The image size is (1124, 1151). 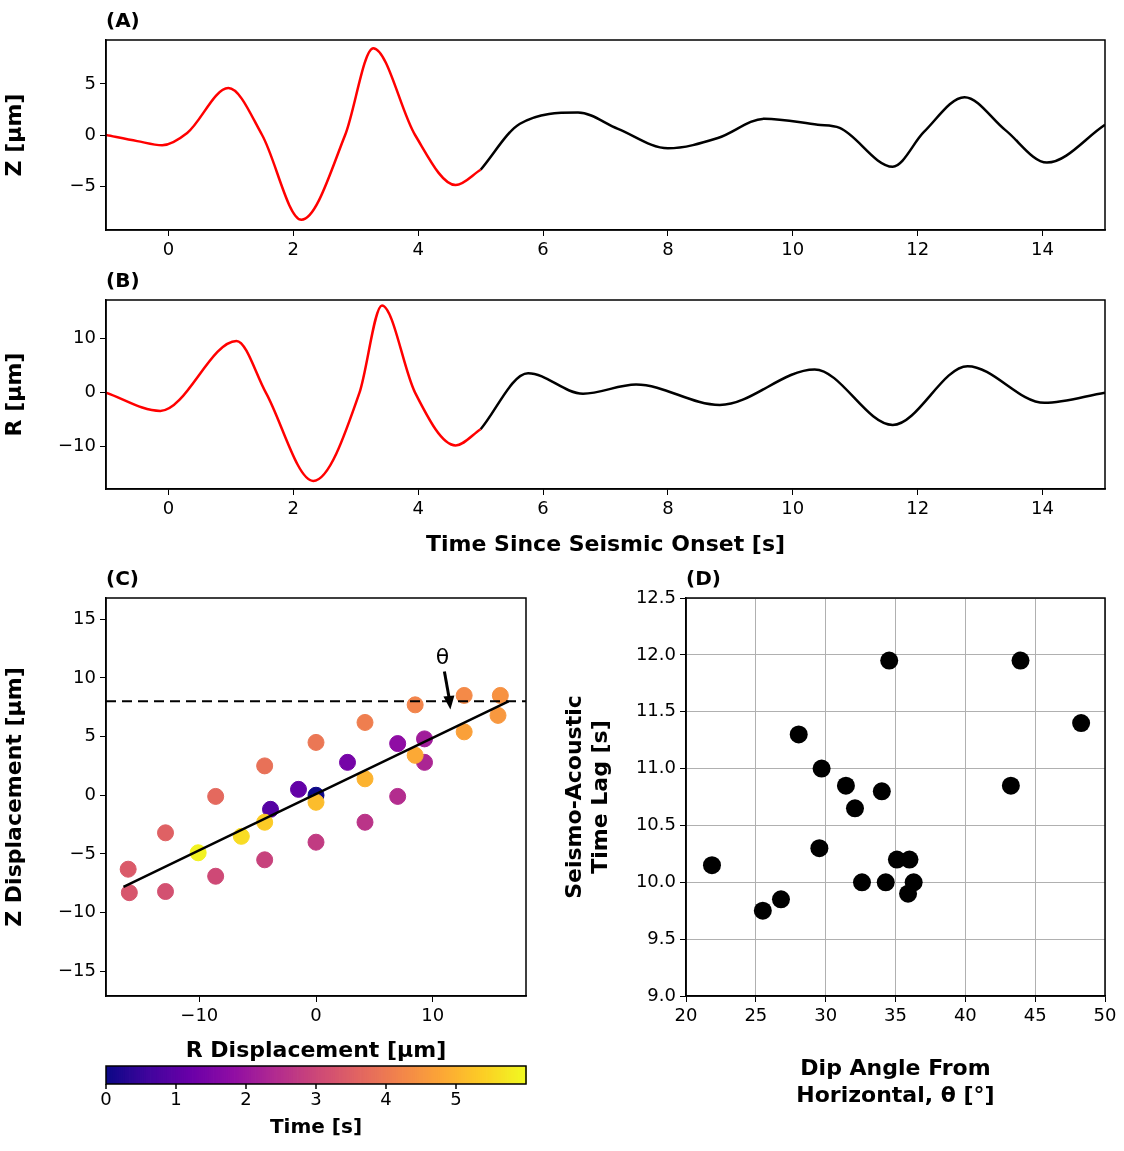 I want to click on x-tick-label: 8, so click(x=668, y=249).